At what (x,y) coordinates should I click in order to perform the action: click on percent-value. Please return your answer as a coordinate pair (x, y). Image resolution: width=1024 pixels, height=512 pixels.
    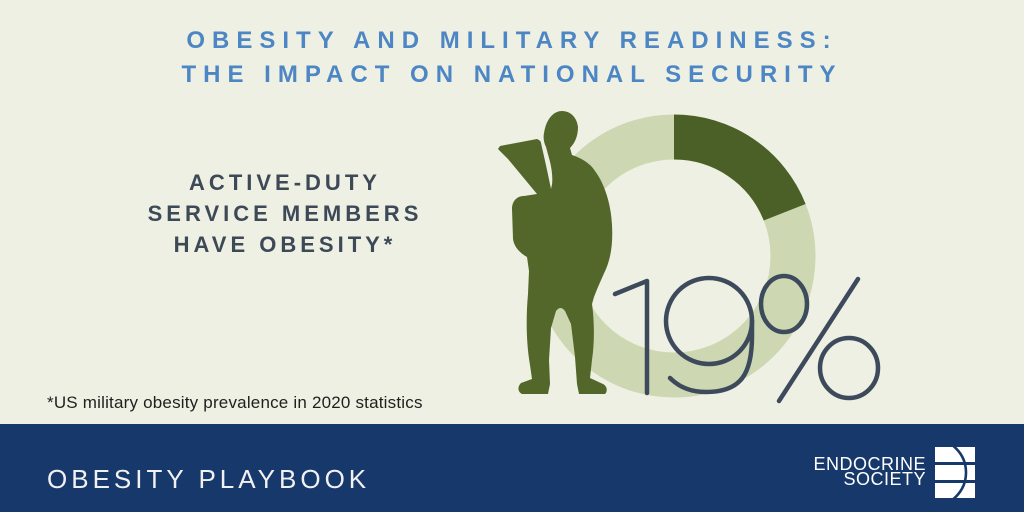
    Looking at the image, I should click on (746, 338).